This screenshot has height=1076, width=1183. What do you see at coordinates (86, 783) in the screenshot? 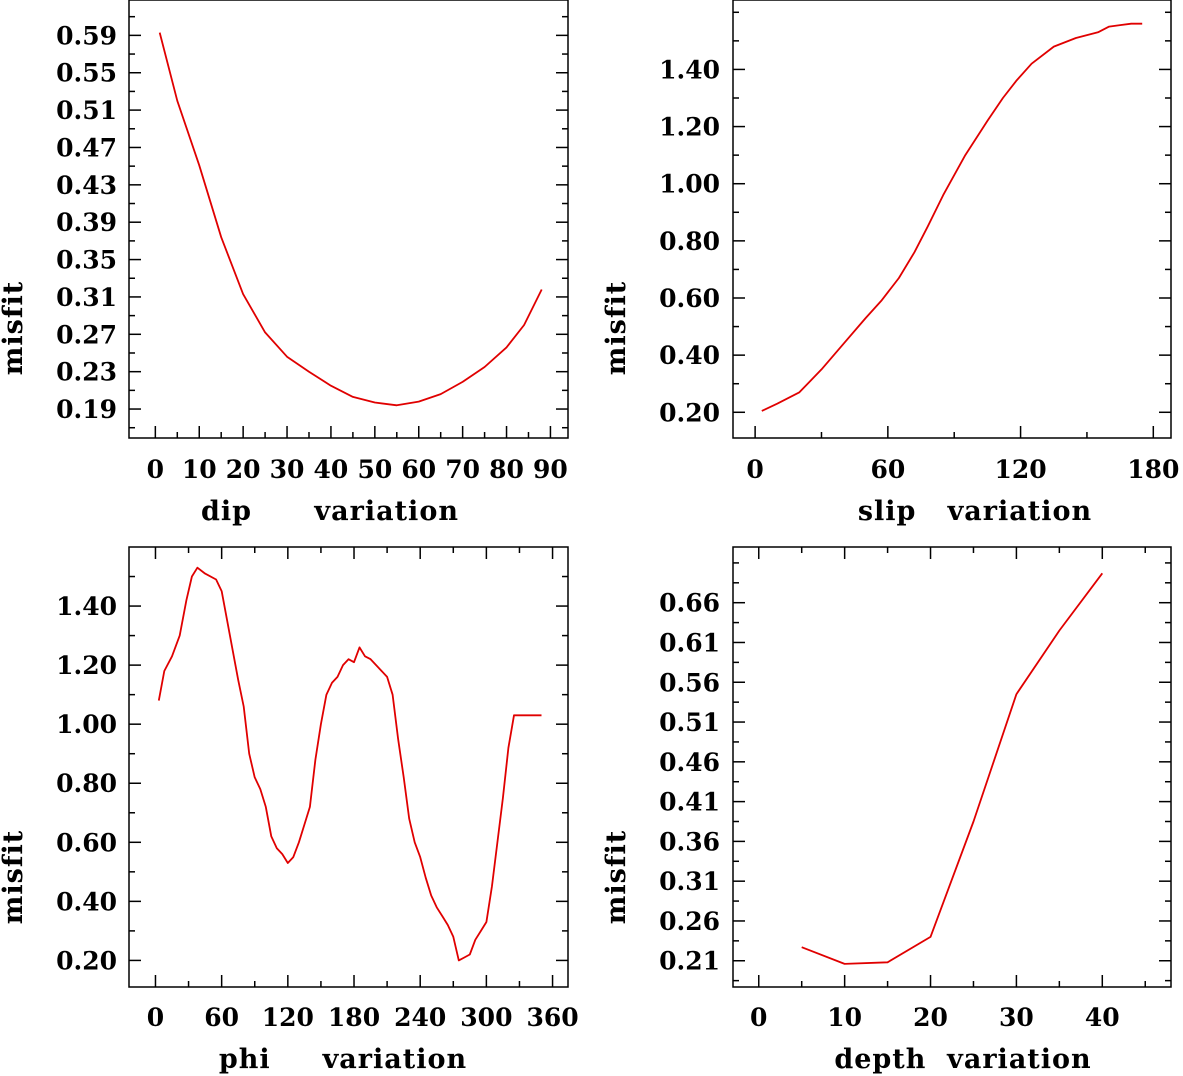
I see `phi-ytick-label: 0.80` at bounding box center [86, 783].